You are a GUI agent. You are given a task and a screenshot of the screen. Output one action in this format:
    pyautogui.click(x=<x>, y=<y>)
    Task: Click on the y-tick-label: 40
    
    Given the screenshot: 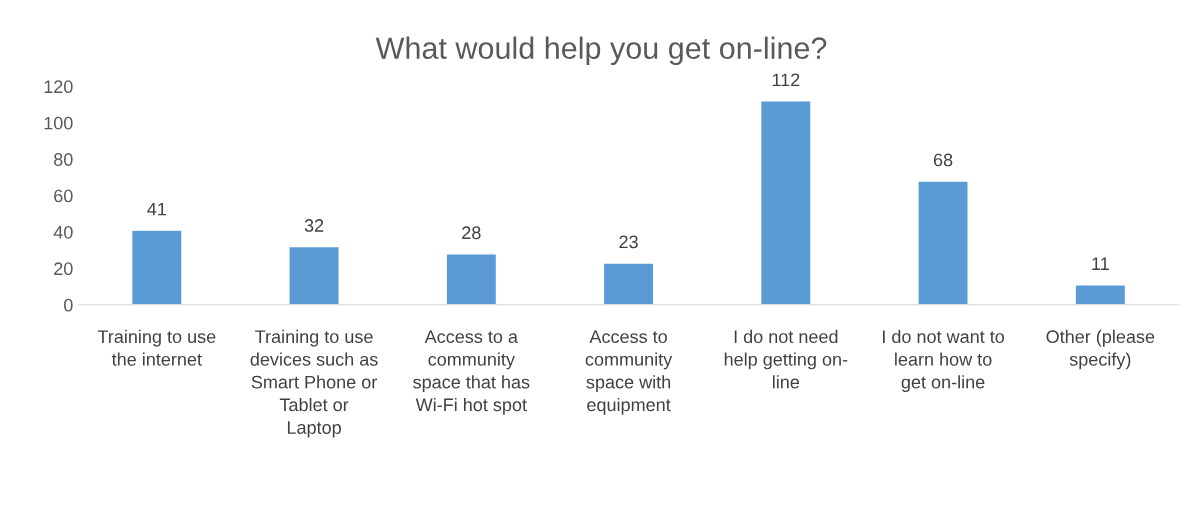 What is the action you would take?
    pyautogui.click(x=63, y=232)
    